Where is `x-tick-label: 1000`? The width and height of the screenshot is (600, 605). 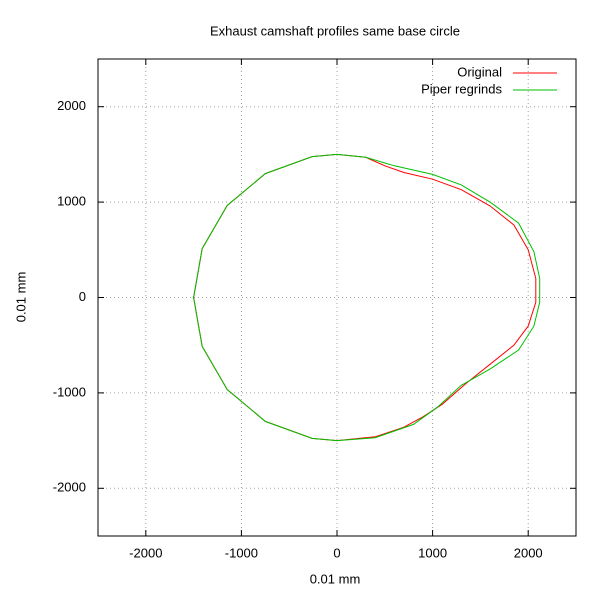
x-tick-label: 1000 is located at coordinates (432, 552).